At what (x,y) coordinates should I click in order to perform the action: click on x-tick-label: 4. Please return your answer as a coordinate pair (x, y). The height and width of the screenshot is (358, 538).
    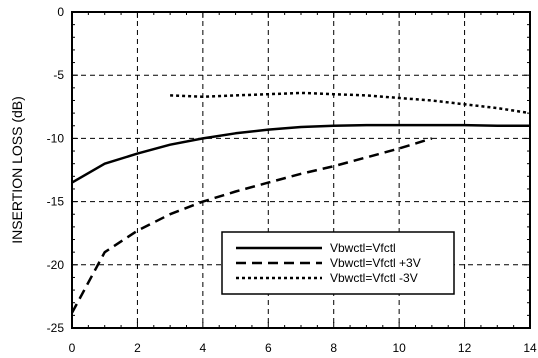
    Looking at the image, I should click on (203, 348).